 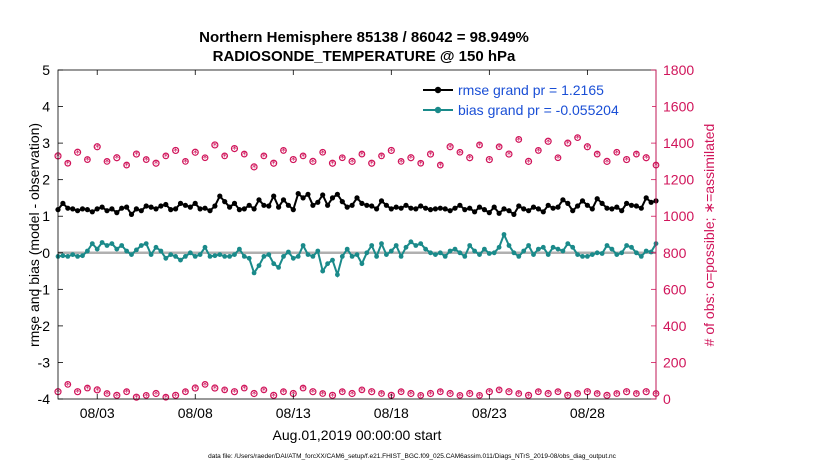 What do you see at coordinates (97, 413) in the screenshot?
I see `x-tick-label: 08/03` at bounding box center [97, 413].